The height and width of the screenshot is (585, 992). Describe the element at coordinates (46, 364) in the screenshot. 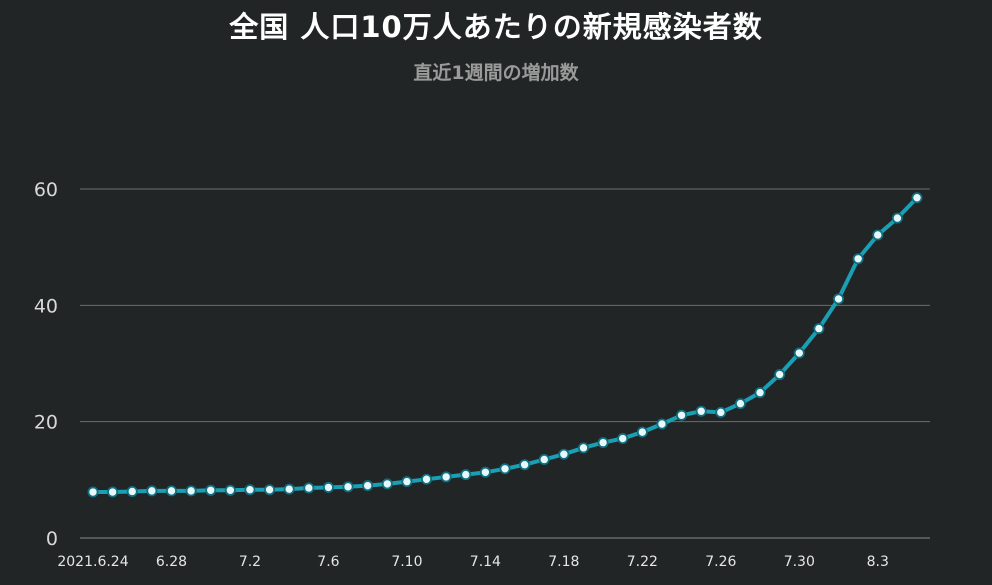

I see `y-axis-ticks: 0 20 40 60` at that location.